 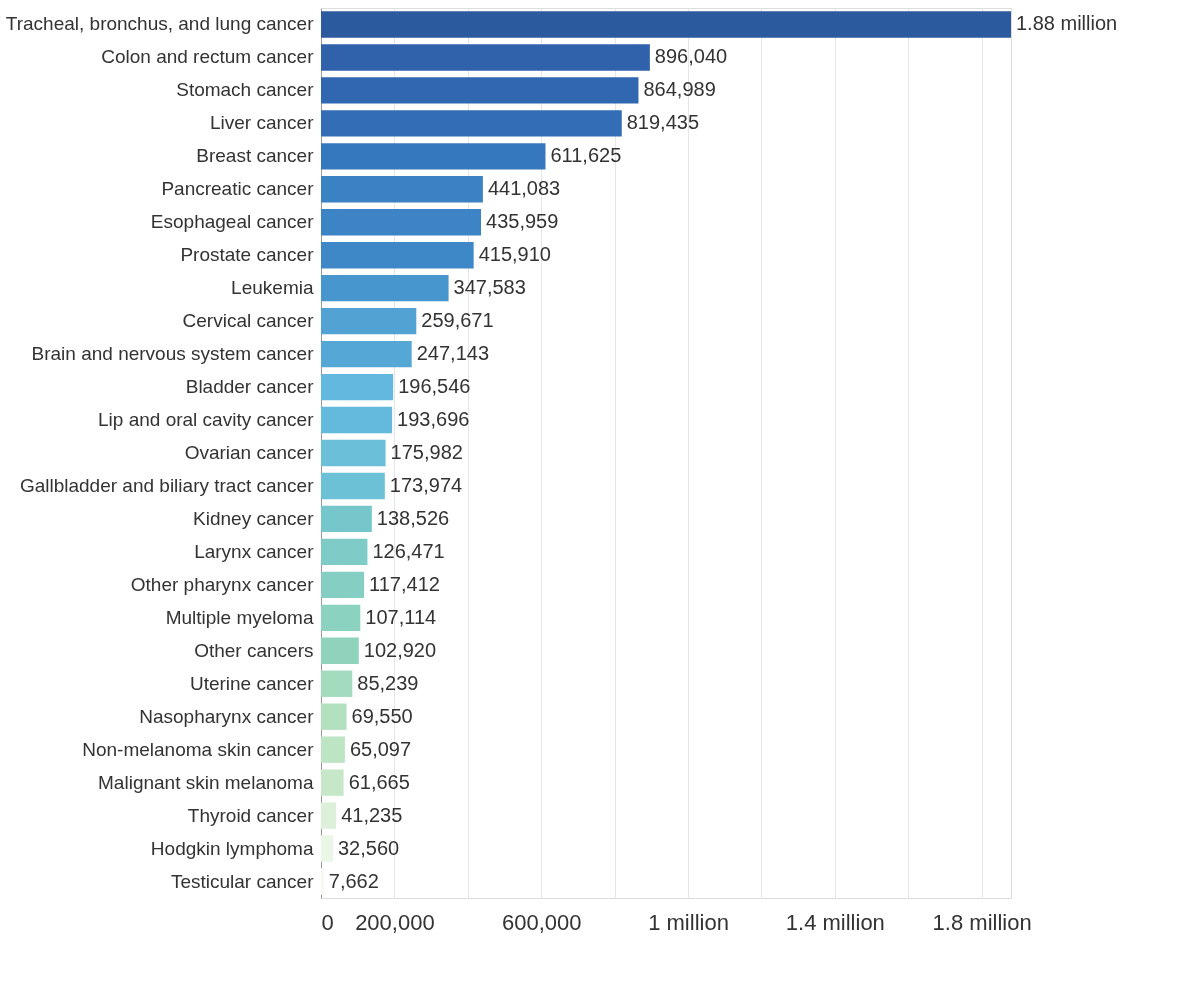 What do you see at coordinates (250, 387) in the screenshot?
I see `y-tick-label: Bladder cancer` at bounding box center [250, 387].